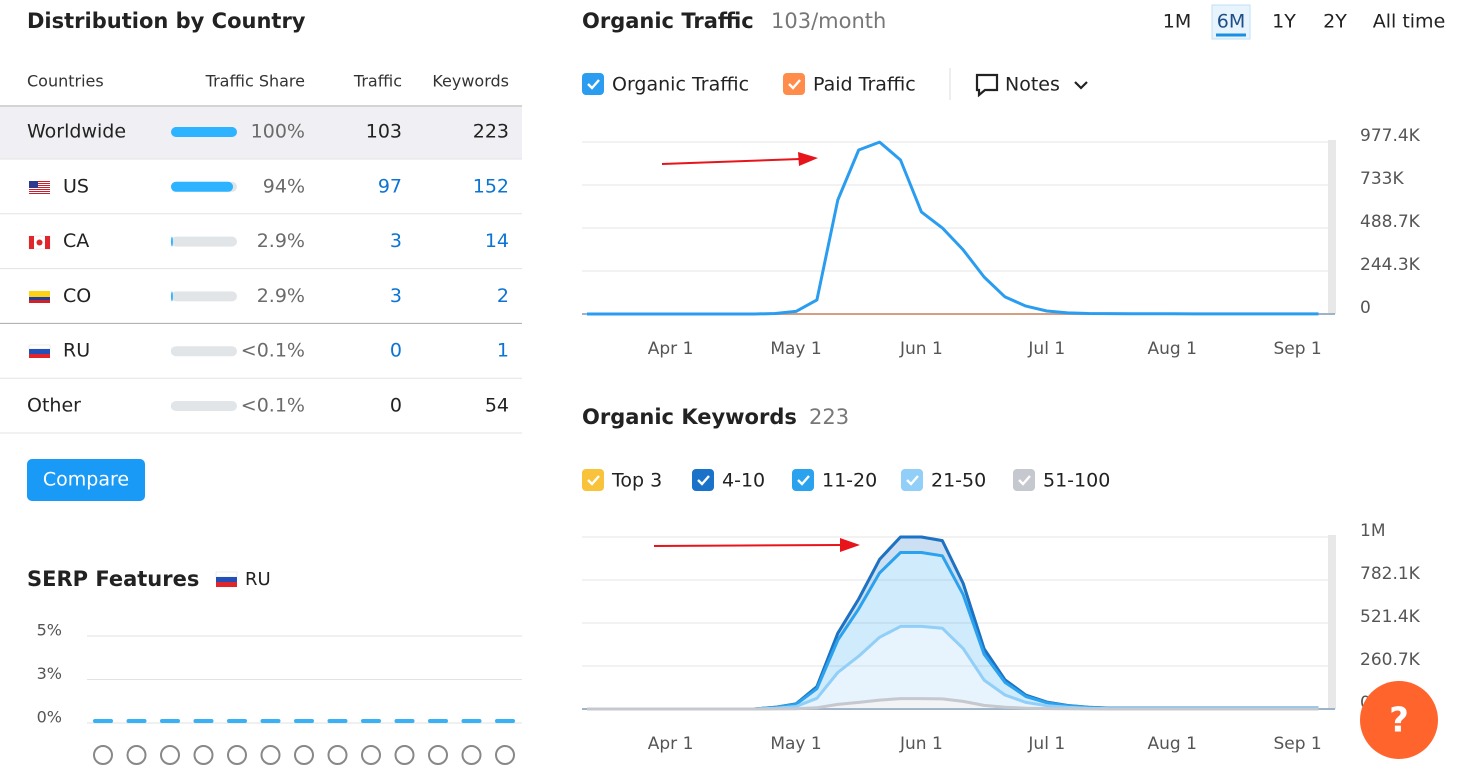 The image size is (1460, 777). I want to click on help-button, so click(1399, 720).